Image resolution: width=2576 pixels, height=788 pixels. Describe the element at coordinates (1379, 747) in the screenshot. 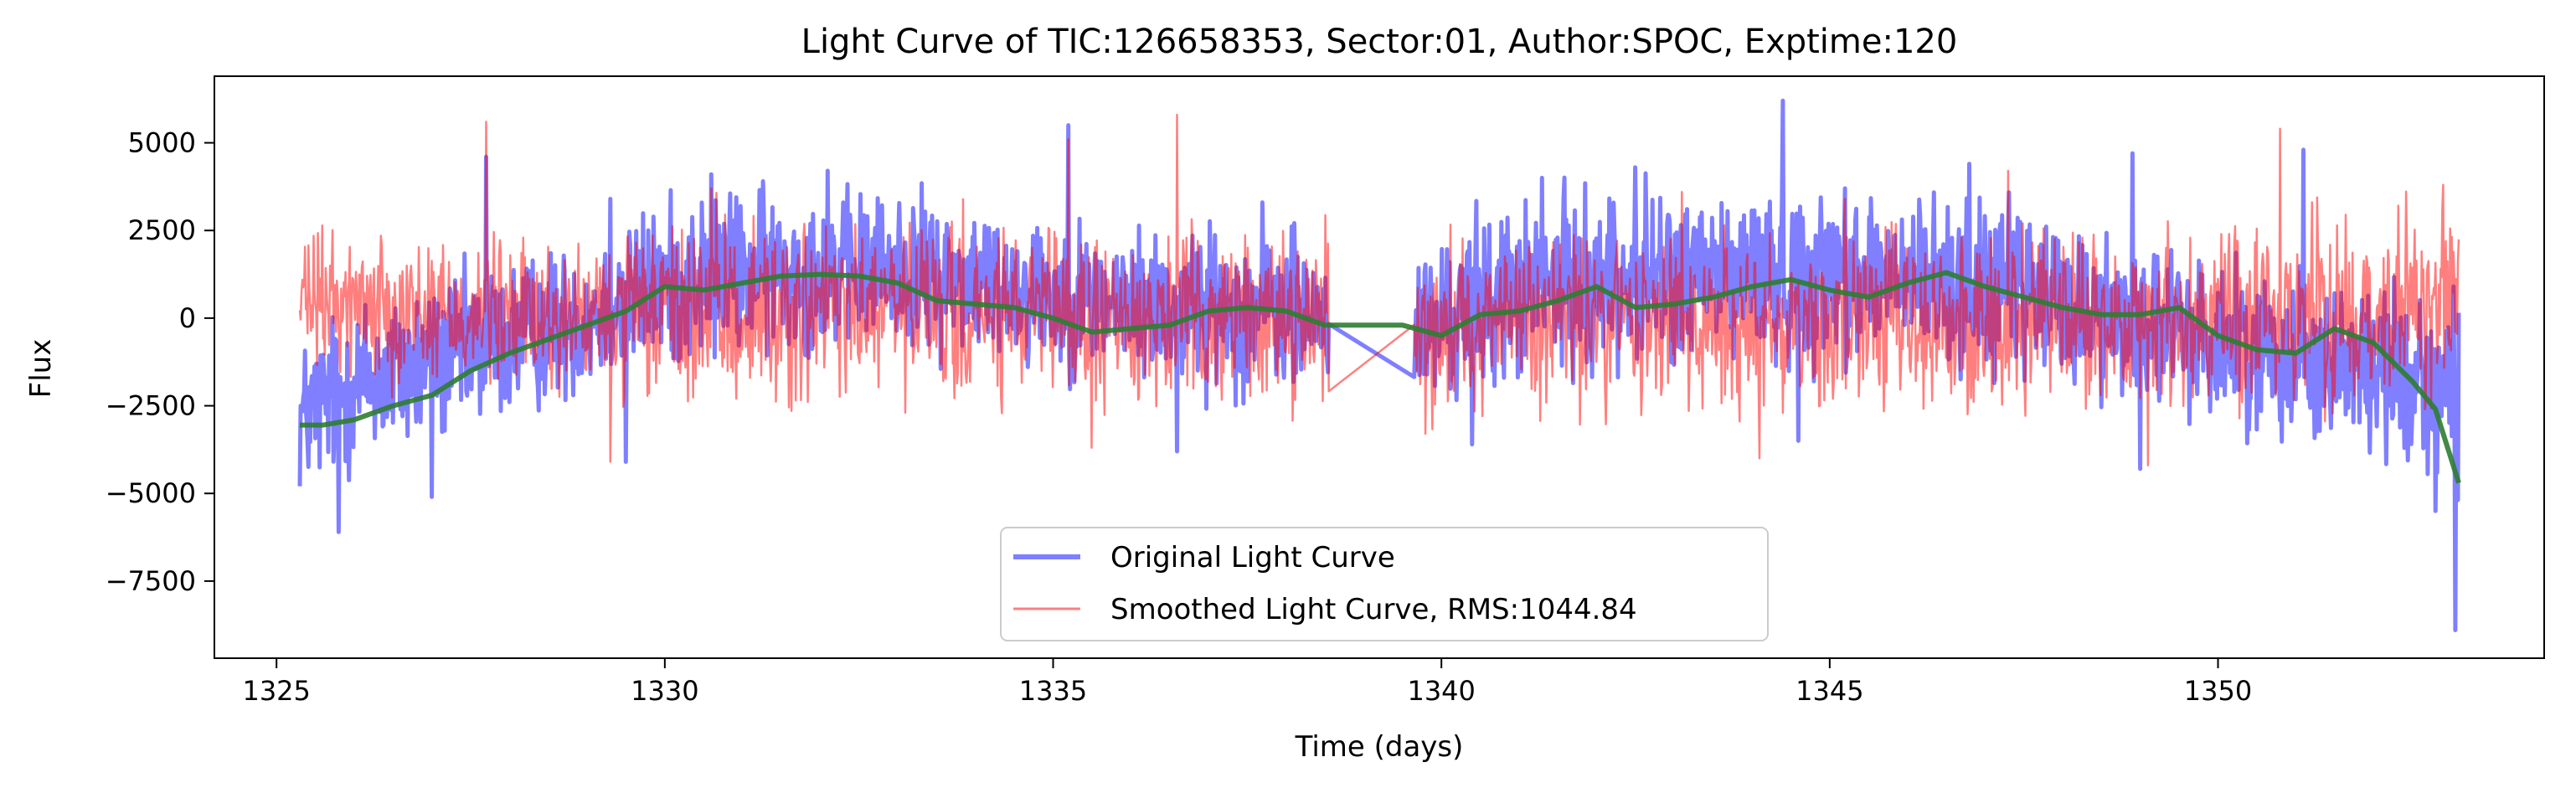

I see `x-axis-label: Time (days)` at that location.